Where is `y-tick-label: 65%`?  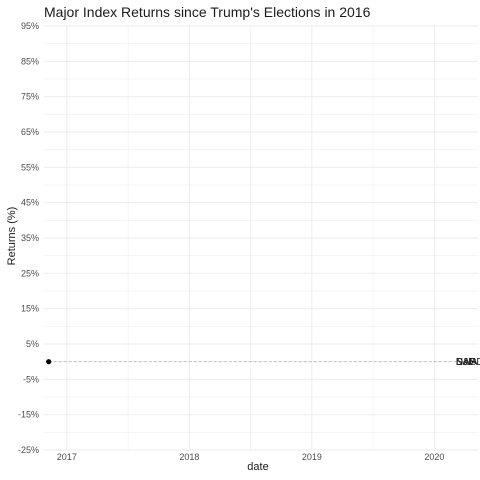
y-tick-label: 65% is located at coordinates (30, 132).